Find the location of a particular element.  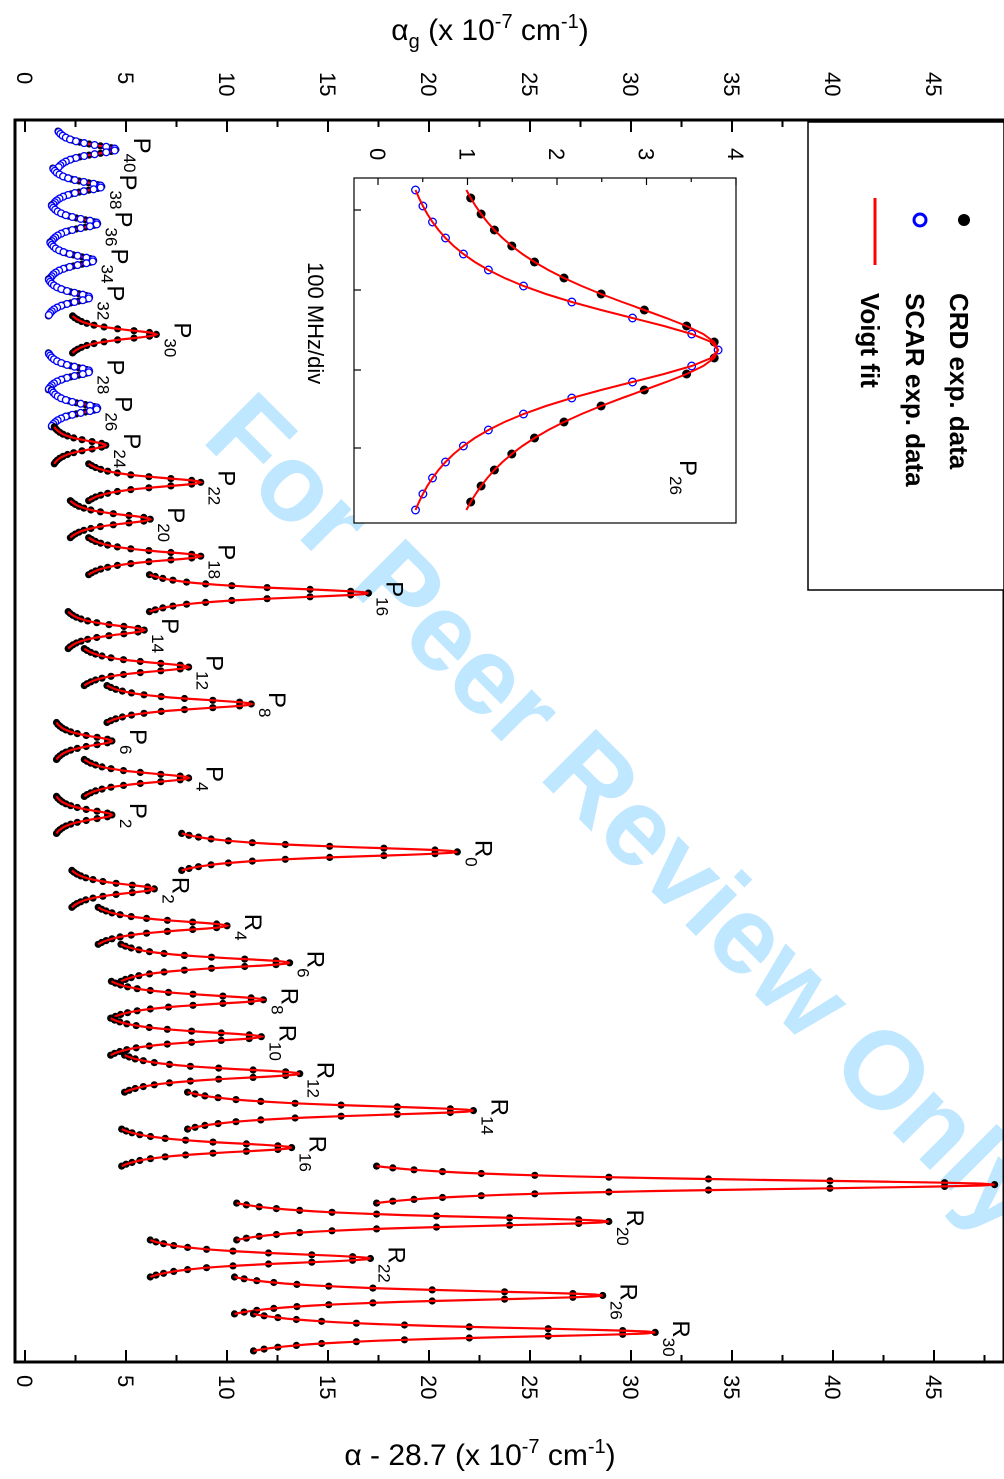

peak-label: P20 is located at coordinates (171, 524).